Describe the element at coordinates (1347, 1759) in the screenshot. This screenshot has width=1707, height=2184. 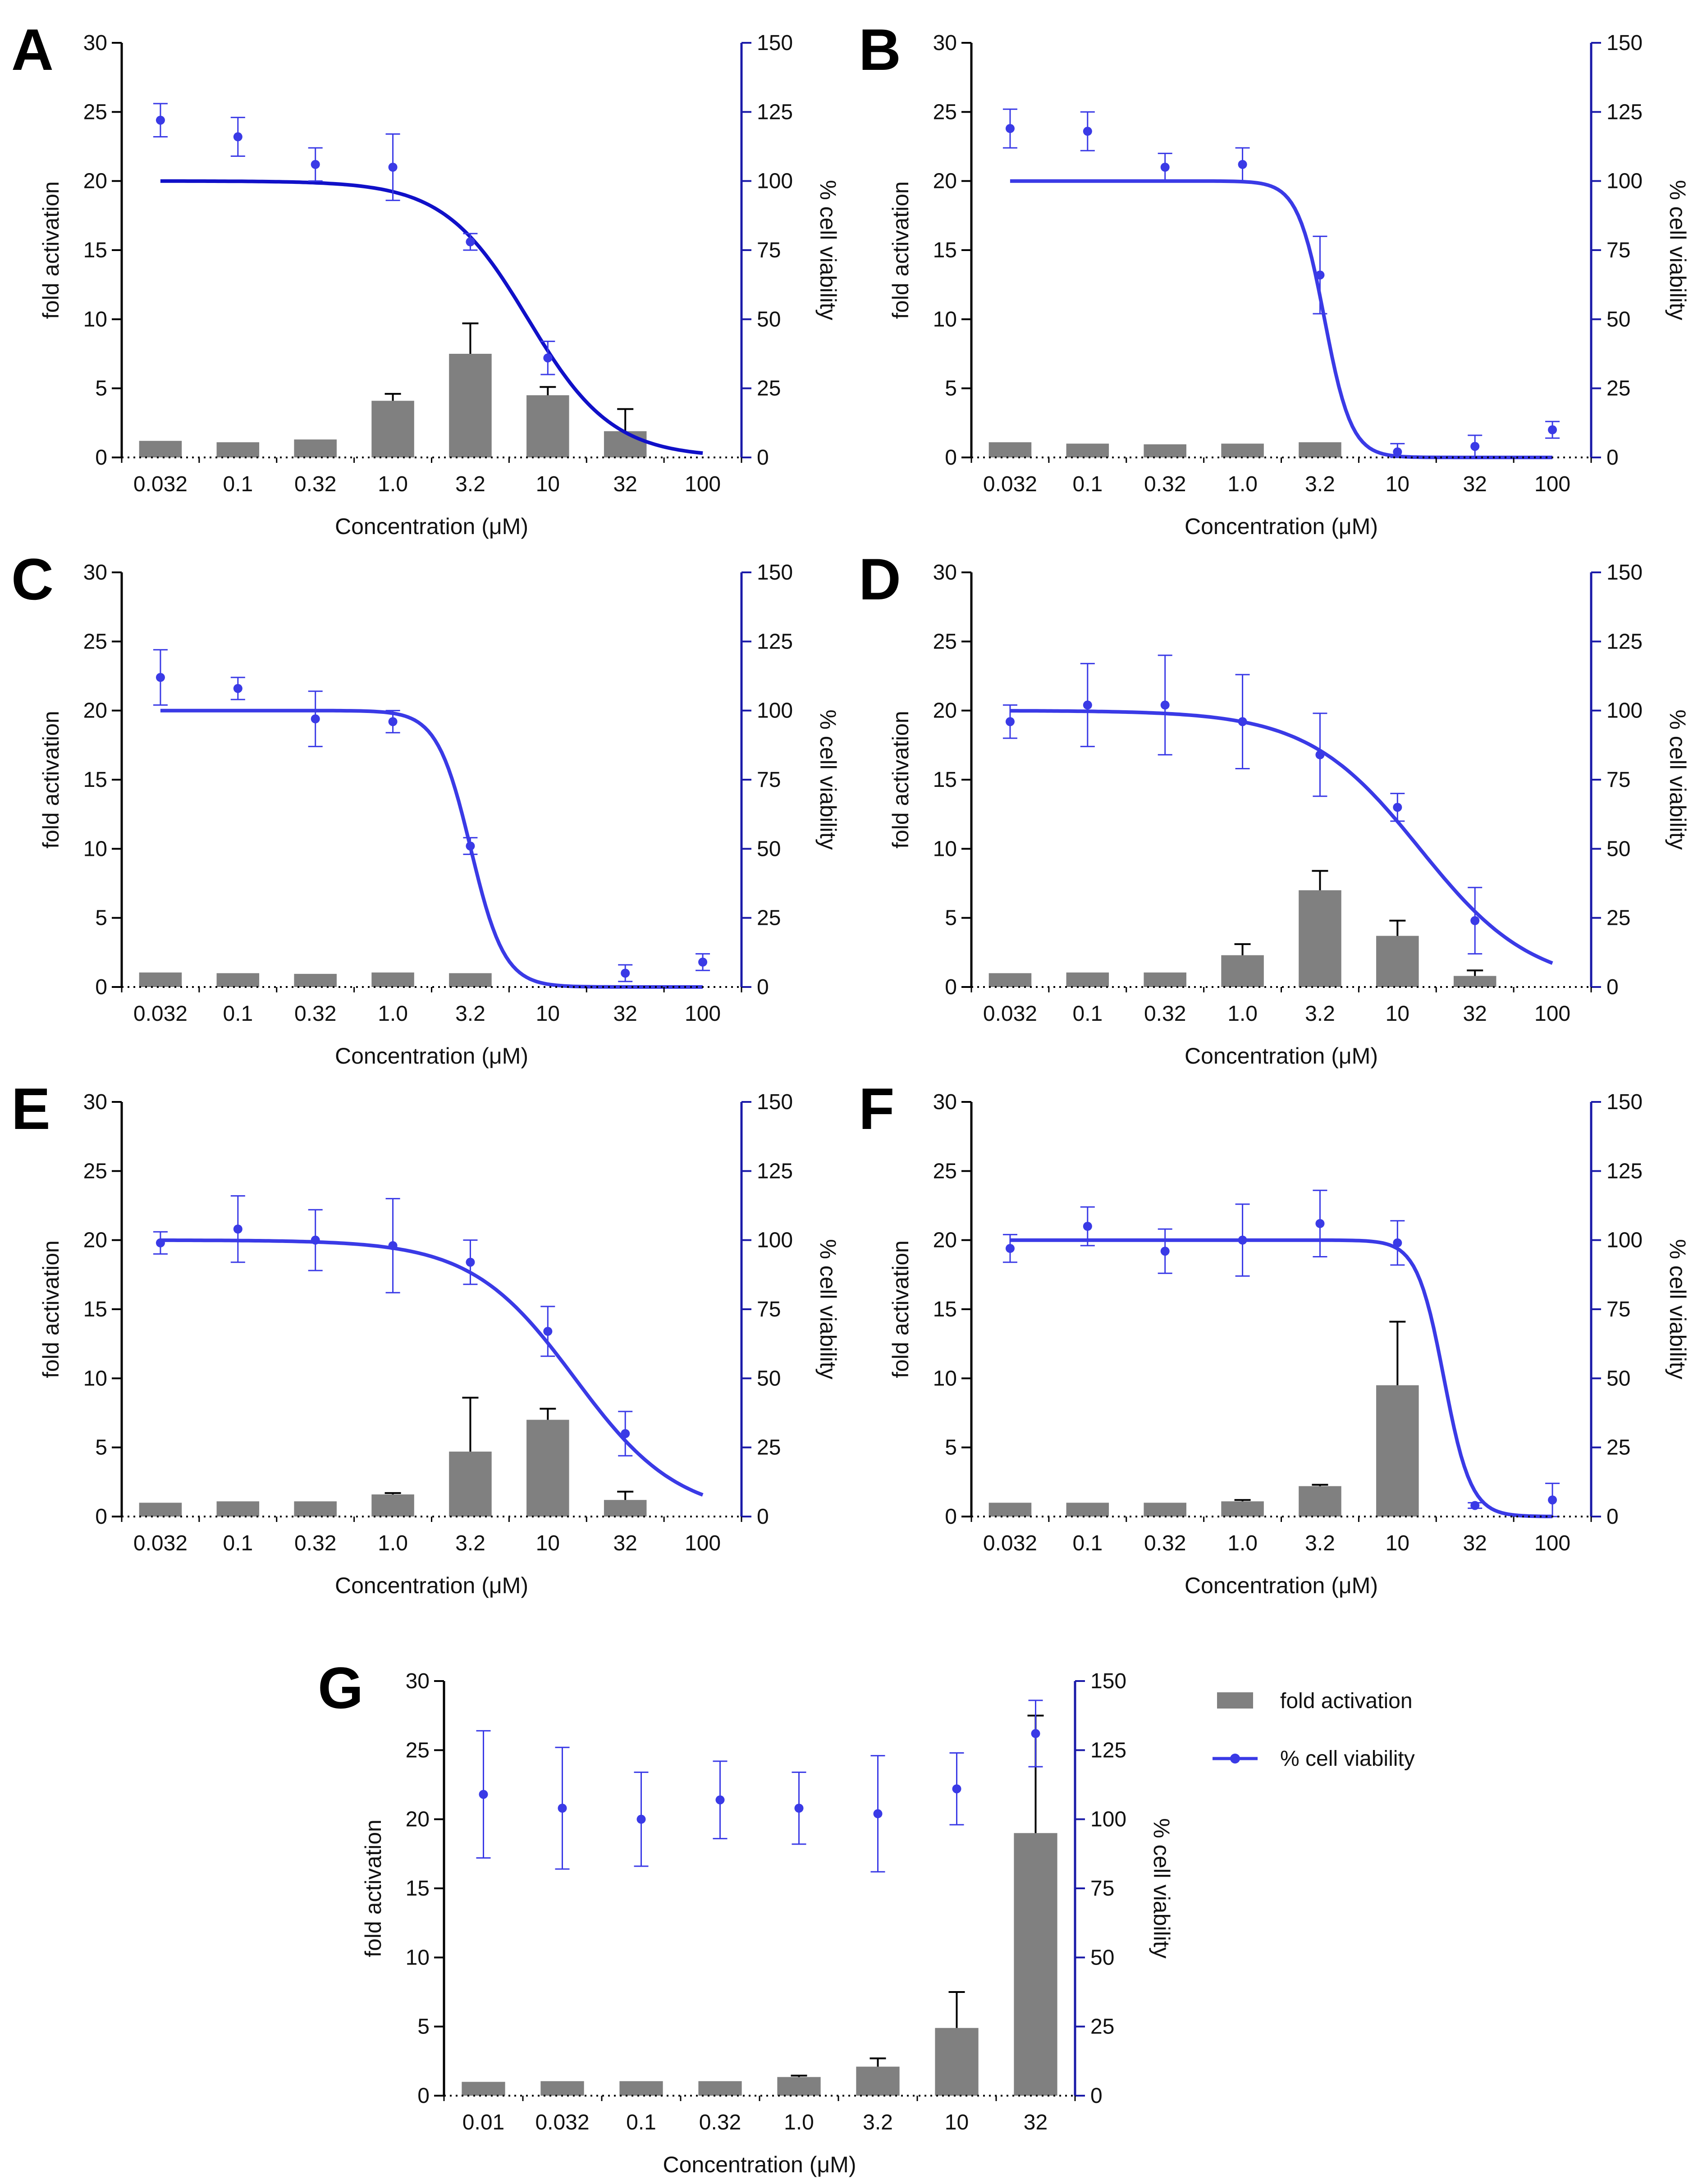
I see `legend-line-label: % cell viability` at that location.